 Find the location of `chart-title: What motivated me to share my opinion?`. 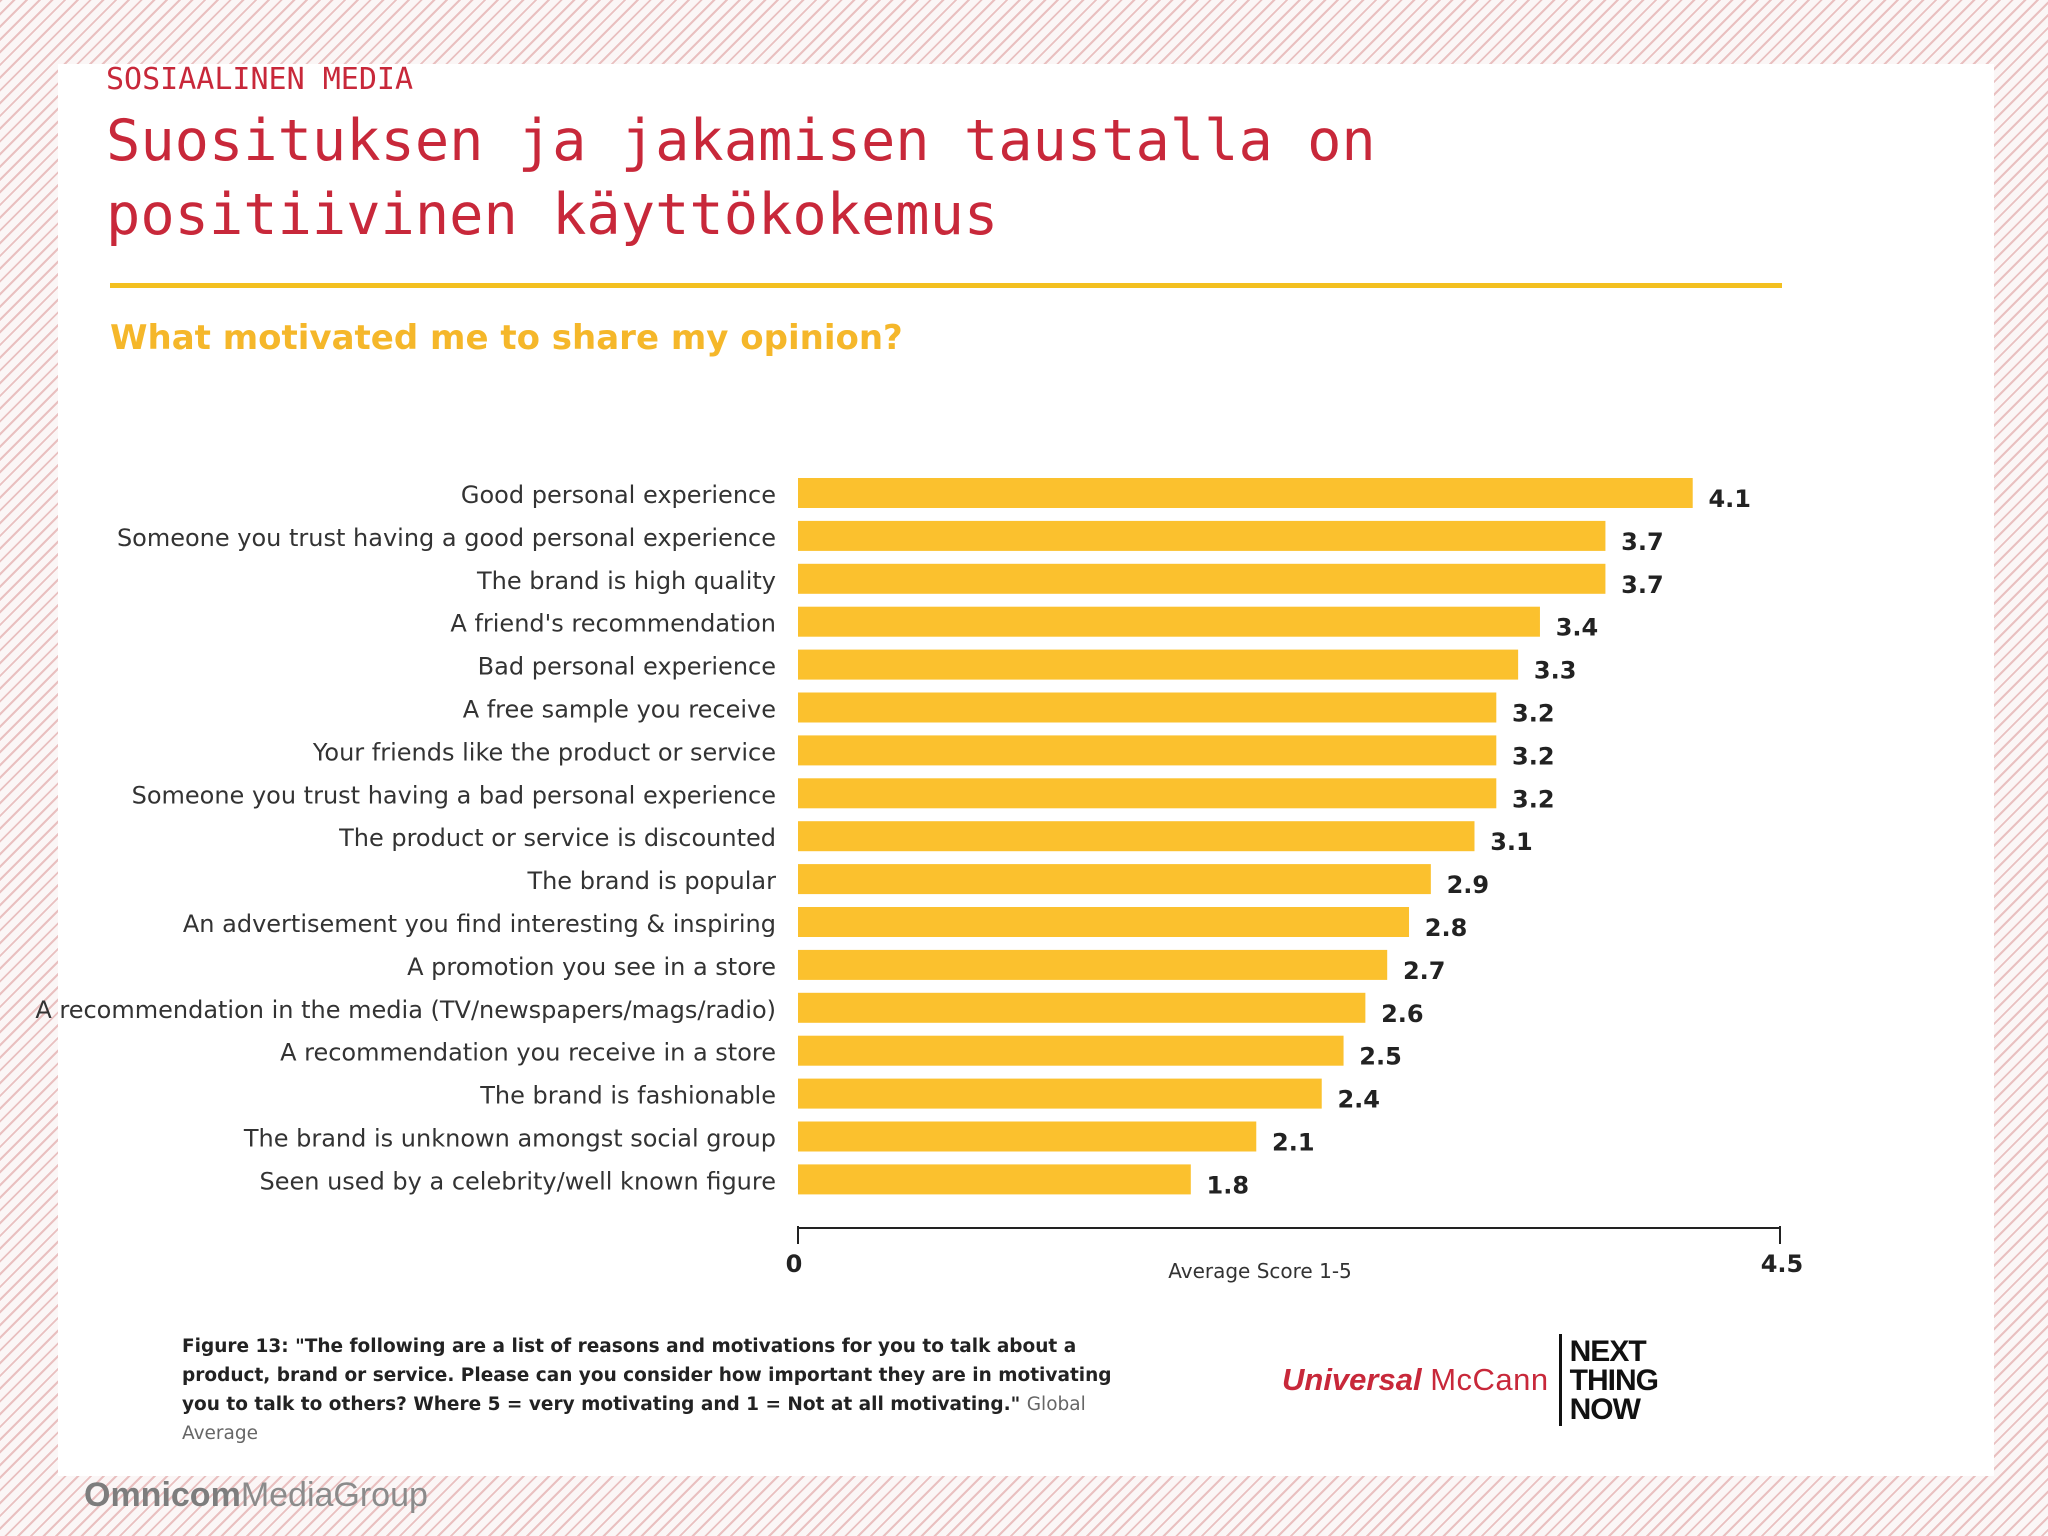

chart-title: What motivated me to share my opinion? is located at coordinates (506, 338).